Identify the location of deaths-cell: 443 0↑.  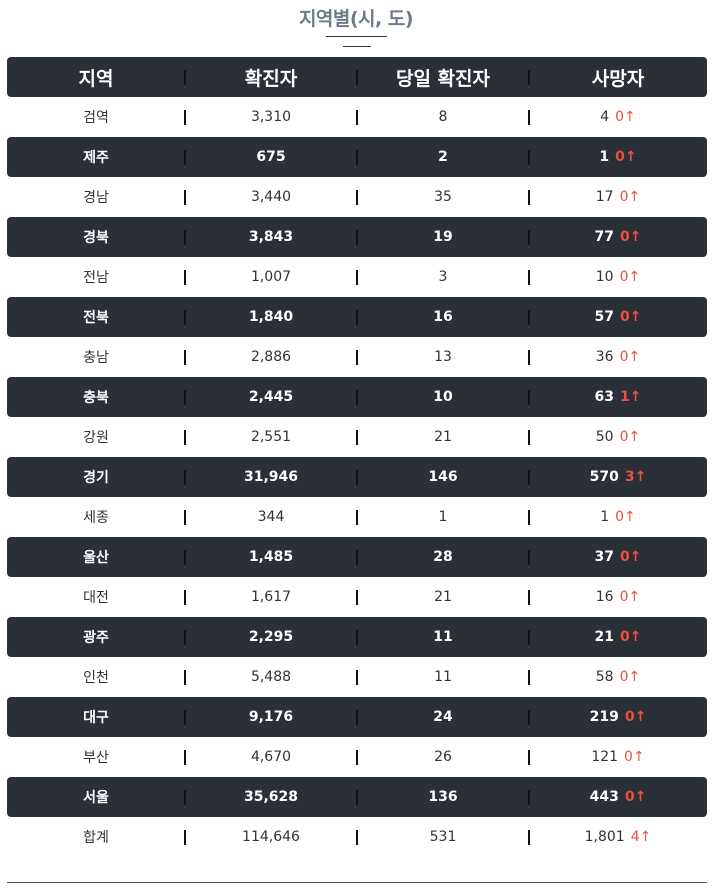
(618, 797).